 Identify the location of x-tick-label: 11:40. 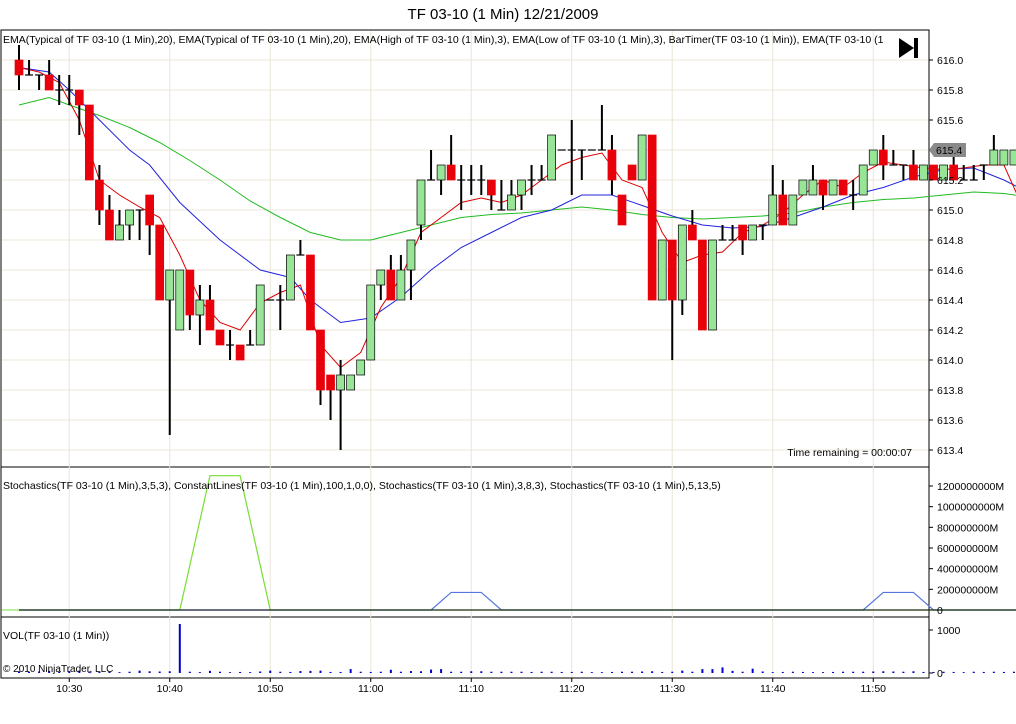
(773, 689).